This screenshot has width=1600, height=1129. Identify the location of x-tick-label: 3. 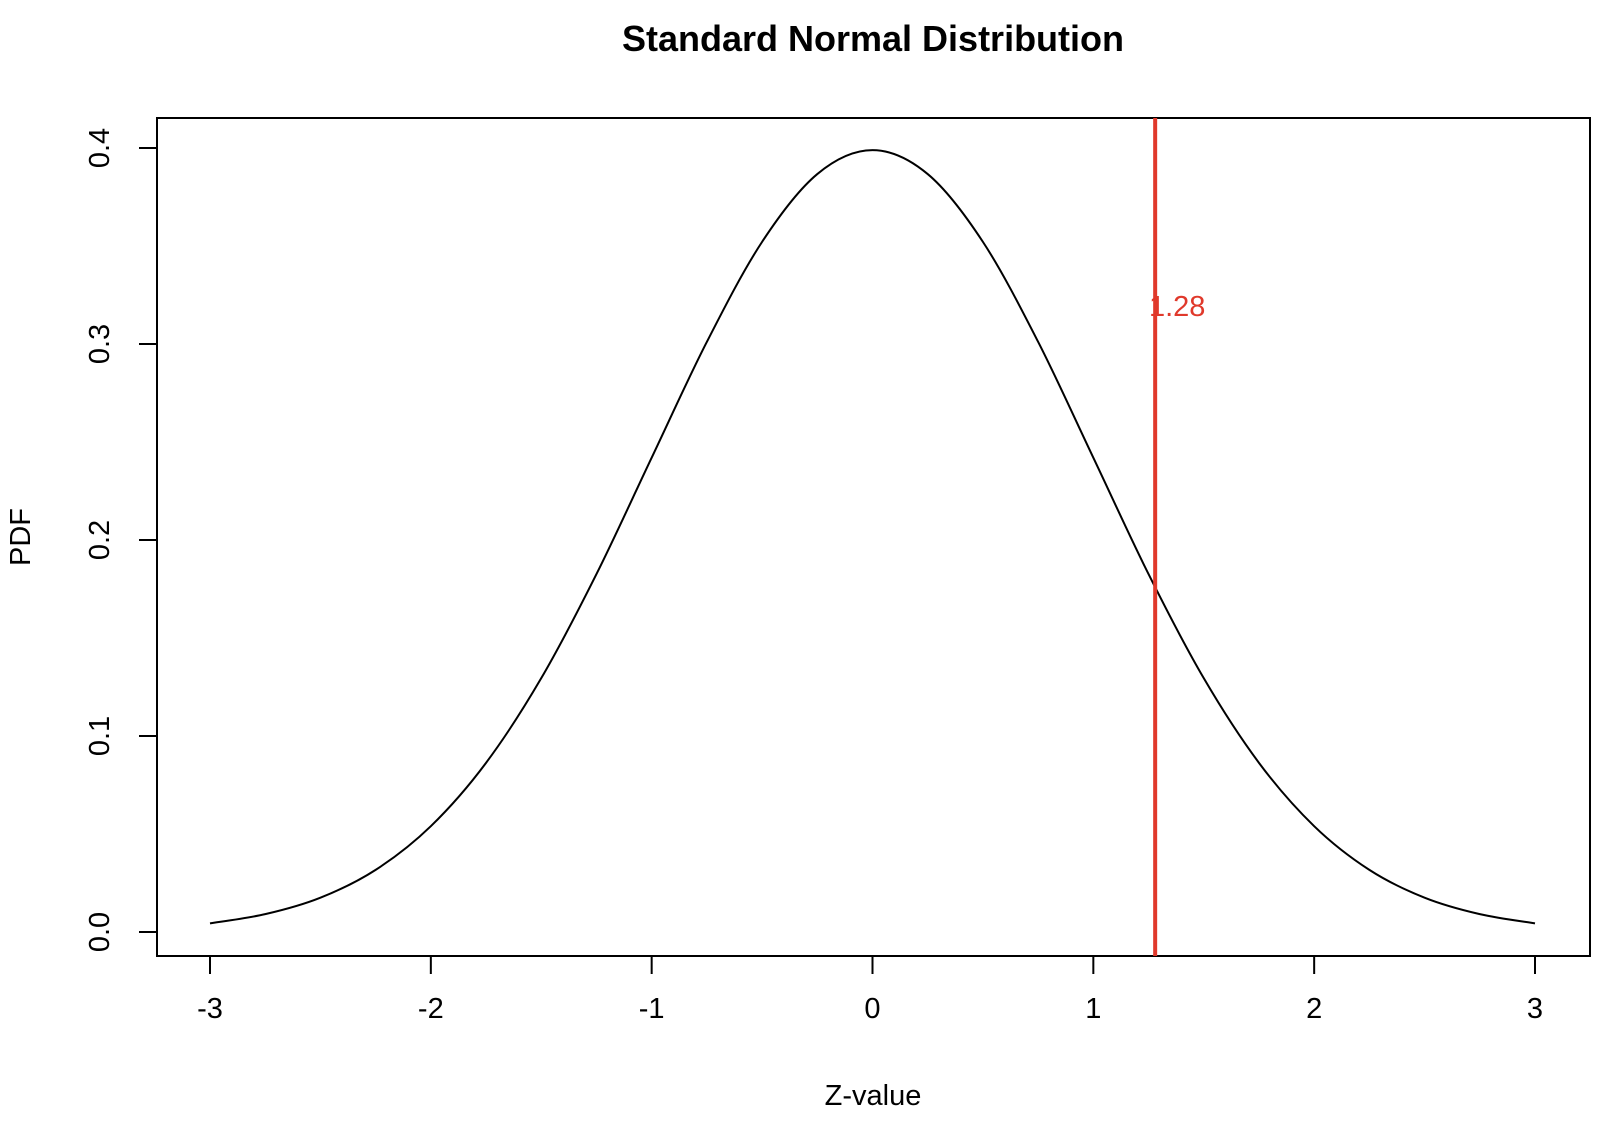
(1535, 1009).